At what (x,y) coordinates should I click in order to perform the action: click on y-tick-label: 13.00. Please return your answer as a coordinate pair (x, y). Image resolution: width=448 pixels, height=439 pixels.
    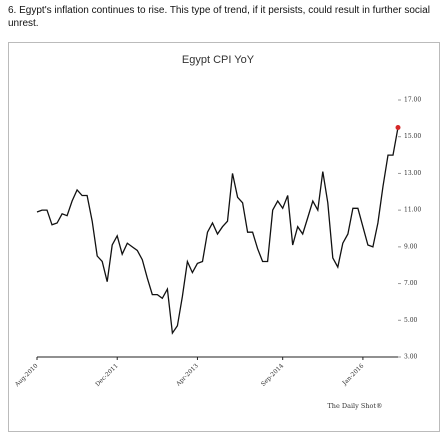
    Looking at the image, I should click on (412, 173).